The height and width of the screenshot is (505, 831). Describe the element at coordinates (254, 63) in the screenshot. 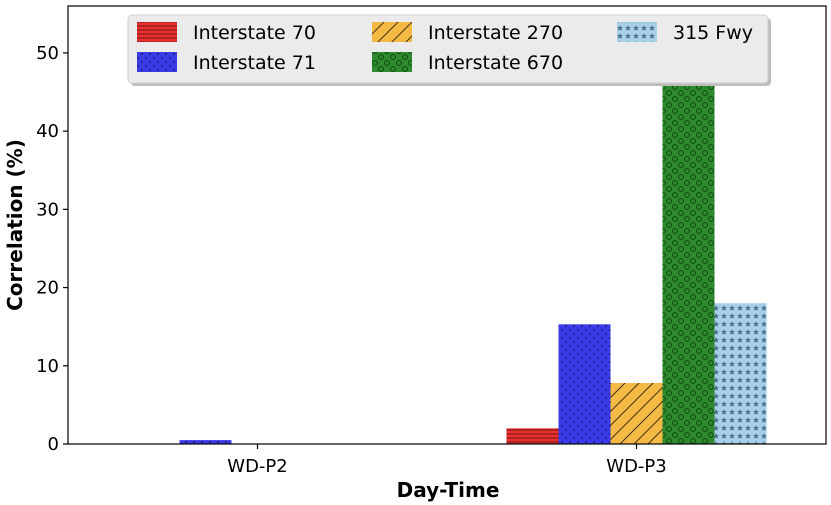

I see `legend-label: Interstate 71` at that location.